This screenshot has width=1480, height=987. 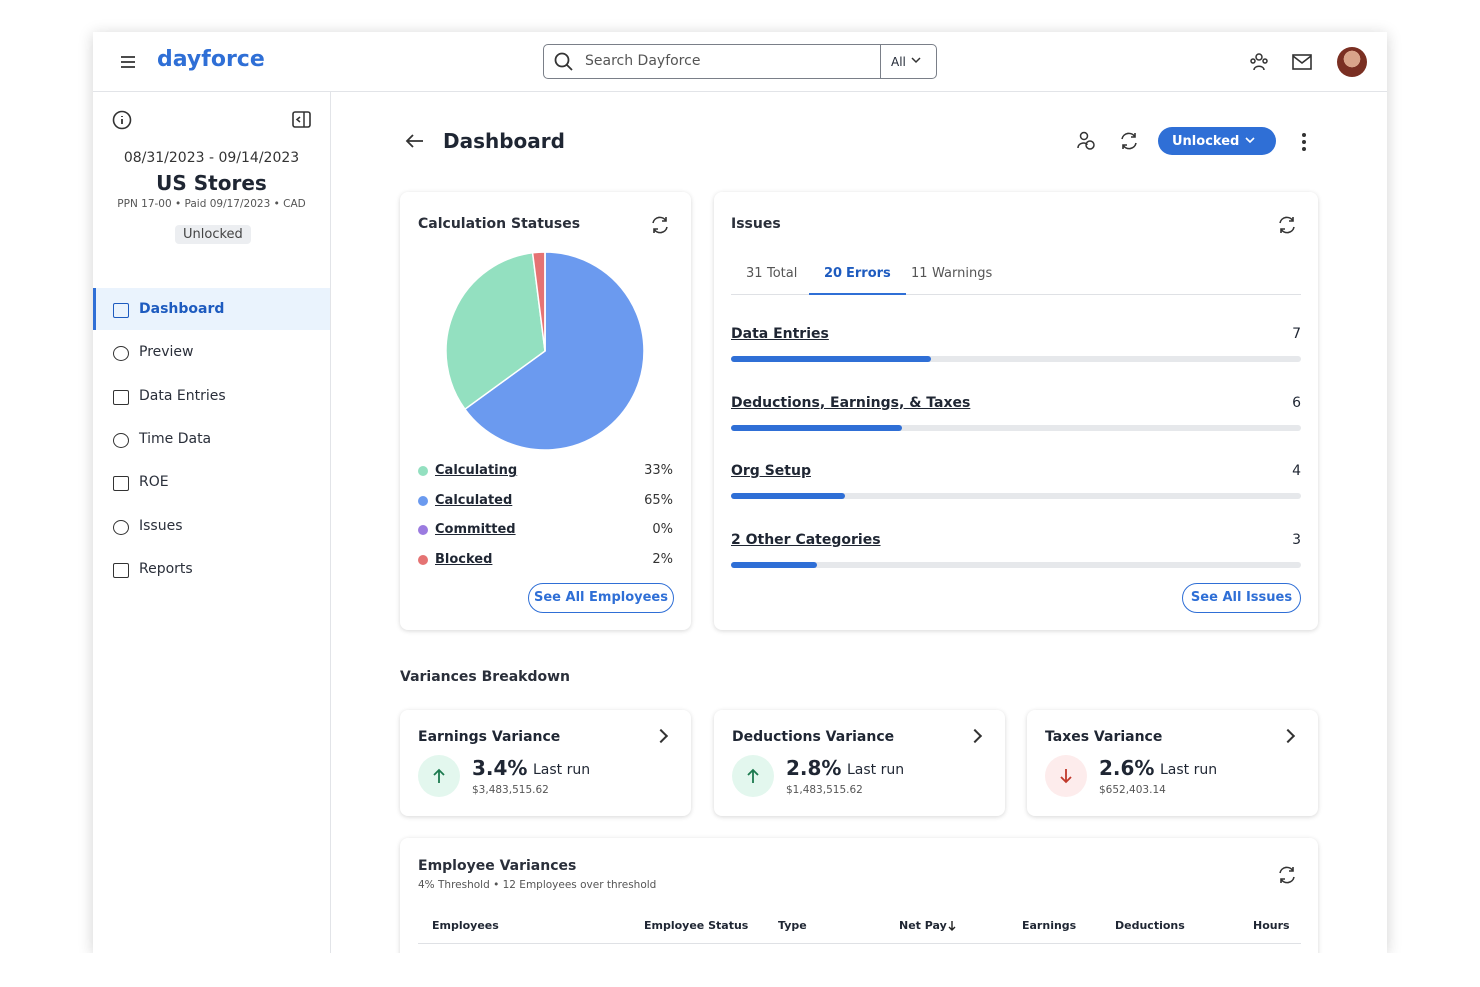 I want to click on calc-title: Calculation Statuses, so click(x=499, y=224).